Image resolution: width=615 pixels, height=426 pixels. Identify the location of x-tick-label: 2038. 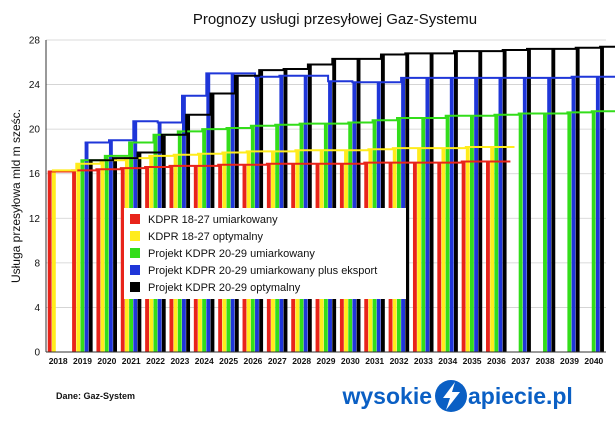
(545, 361).